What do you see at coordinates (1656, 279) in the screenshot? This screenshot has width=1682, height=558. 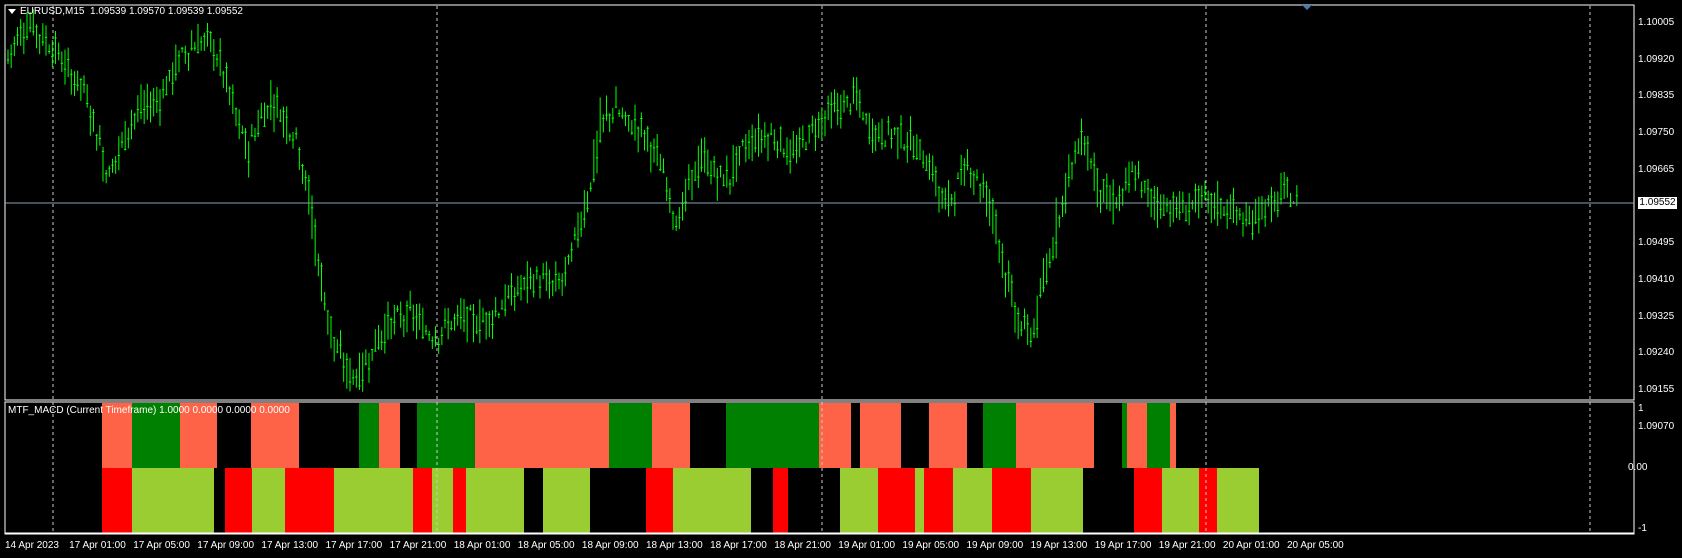 I see `price-label: 1.09410` at bounding box center [1656, 279].